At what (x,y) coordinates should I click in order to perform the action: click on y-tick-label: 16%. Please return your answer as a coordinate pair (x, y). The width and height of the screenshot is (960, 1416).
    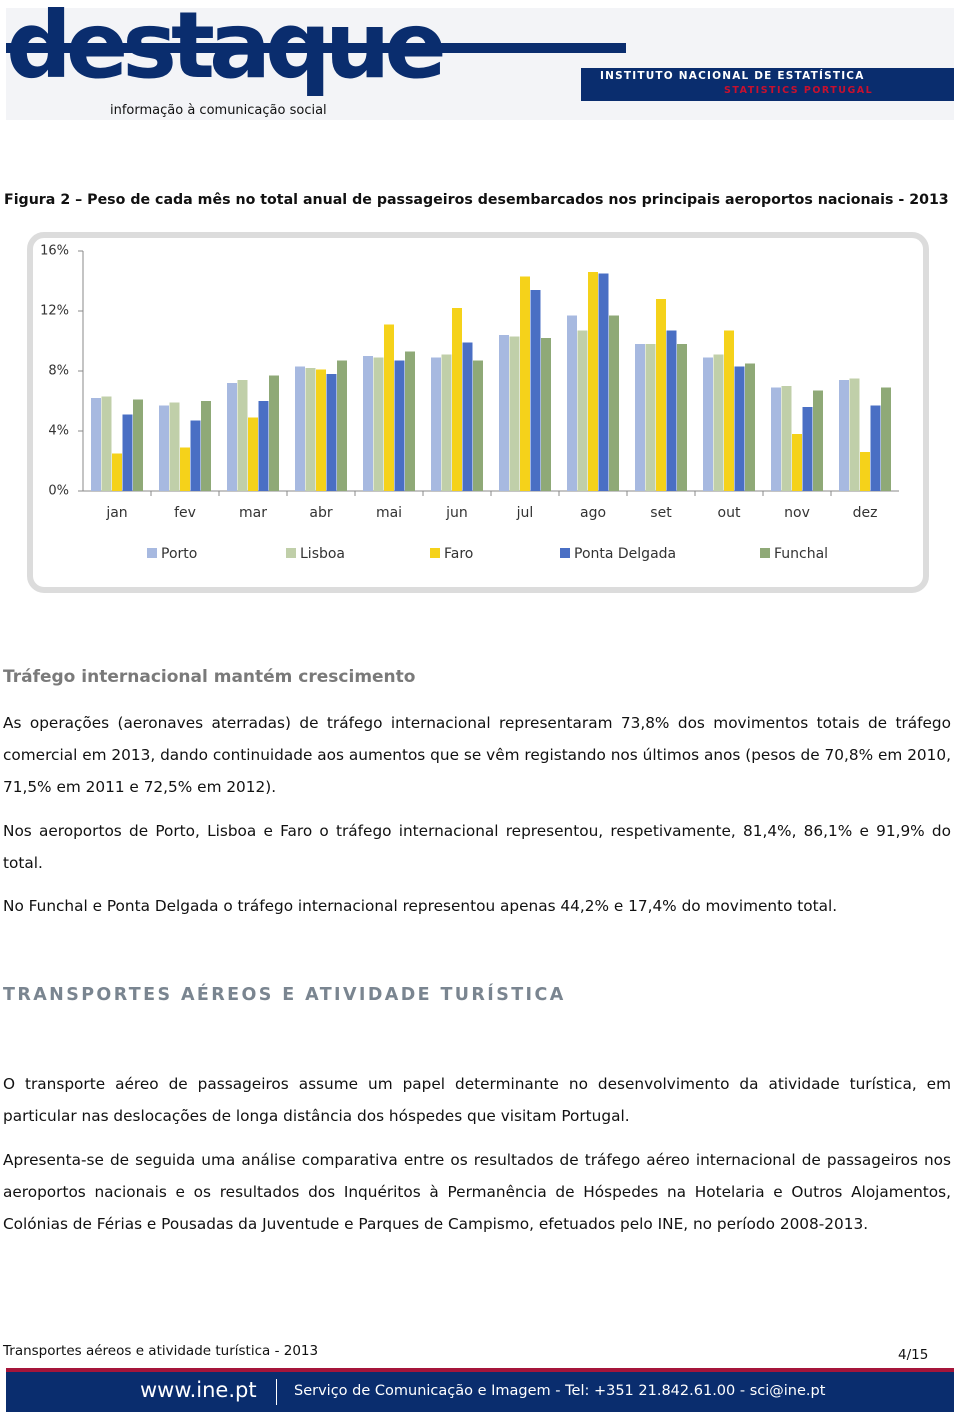
    Looking at the image, I should click on (54, 251).